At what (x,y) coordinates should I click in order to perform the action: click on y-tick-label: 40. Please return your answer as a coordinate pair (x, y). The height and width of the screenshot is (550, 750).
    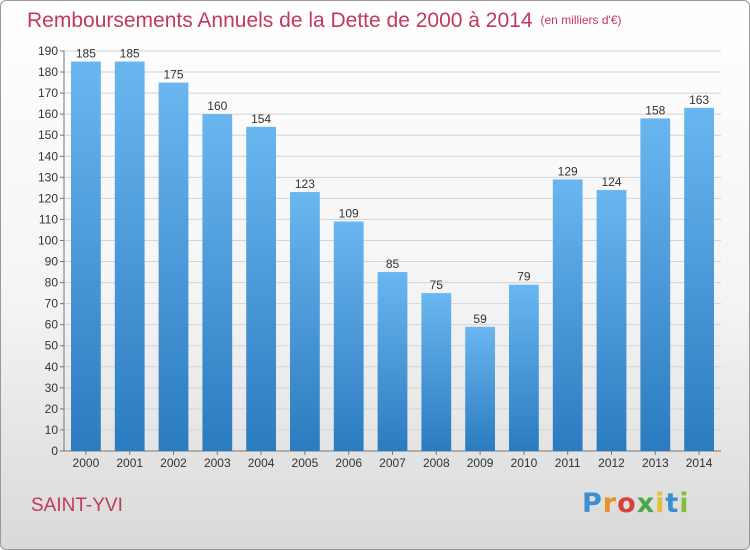
    Looking at the image, I should click on (52, 367).